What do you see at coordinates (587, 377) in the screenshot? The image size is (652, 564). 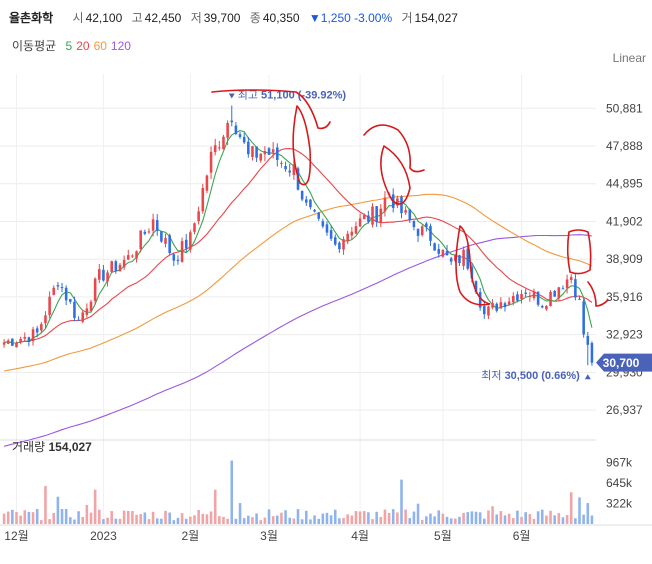 I see `min-marker-icon` at bounding box center [587, 377].